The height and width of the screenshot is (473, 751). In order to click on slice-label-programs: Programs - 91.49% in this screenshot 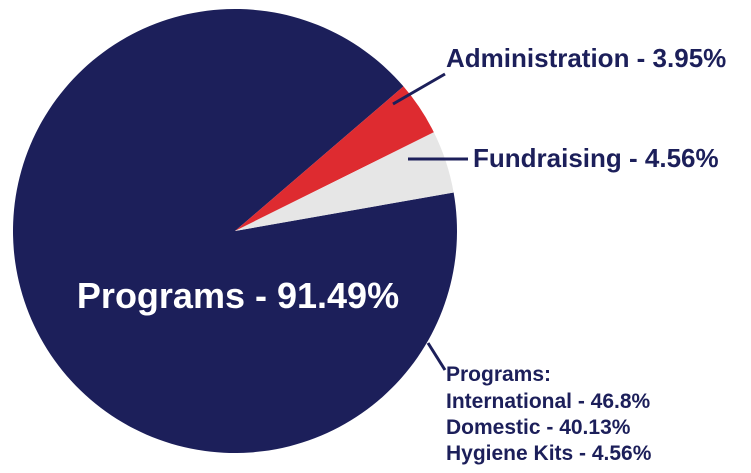, I will do `click(238, 295)`.